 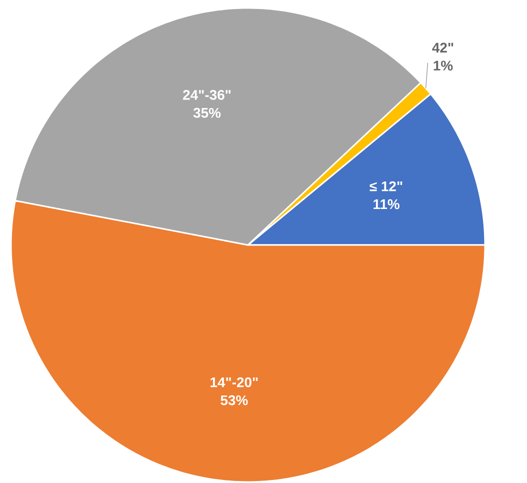 What do you see at coordinates (443, 47) in the screenshot?
I see `slice-label: 42"` at bounding box center [443, 47].